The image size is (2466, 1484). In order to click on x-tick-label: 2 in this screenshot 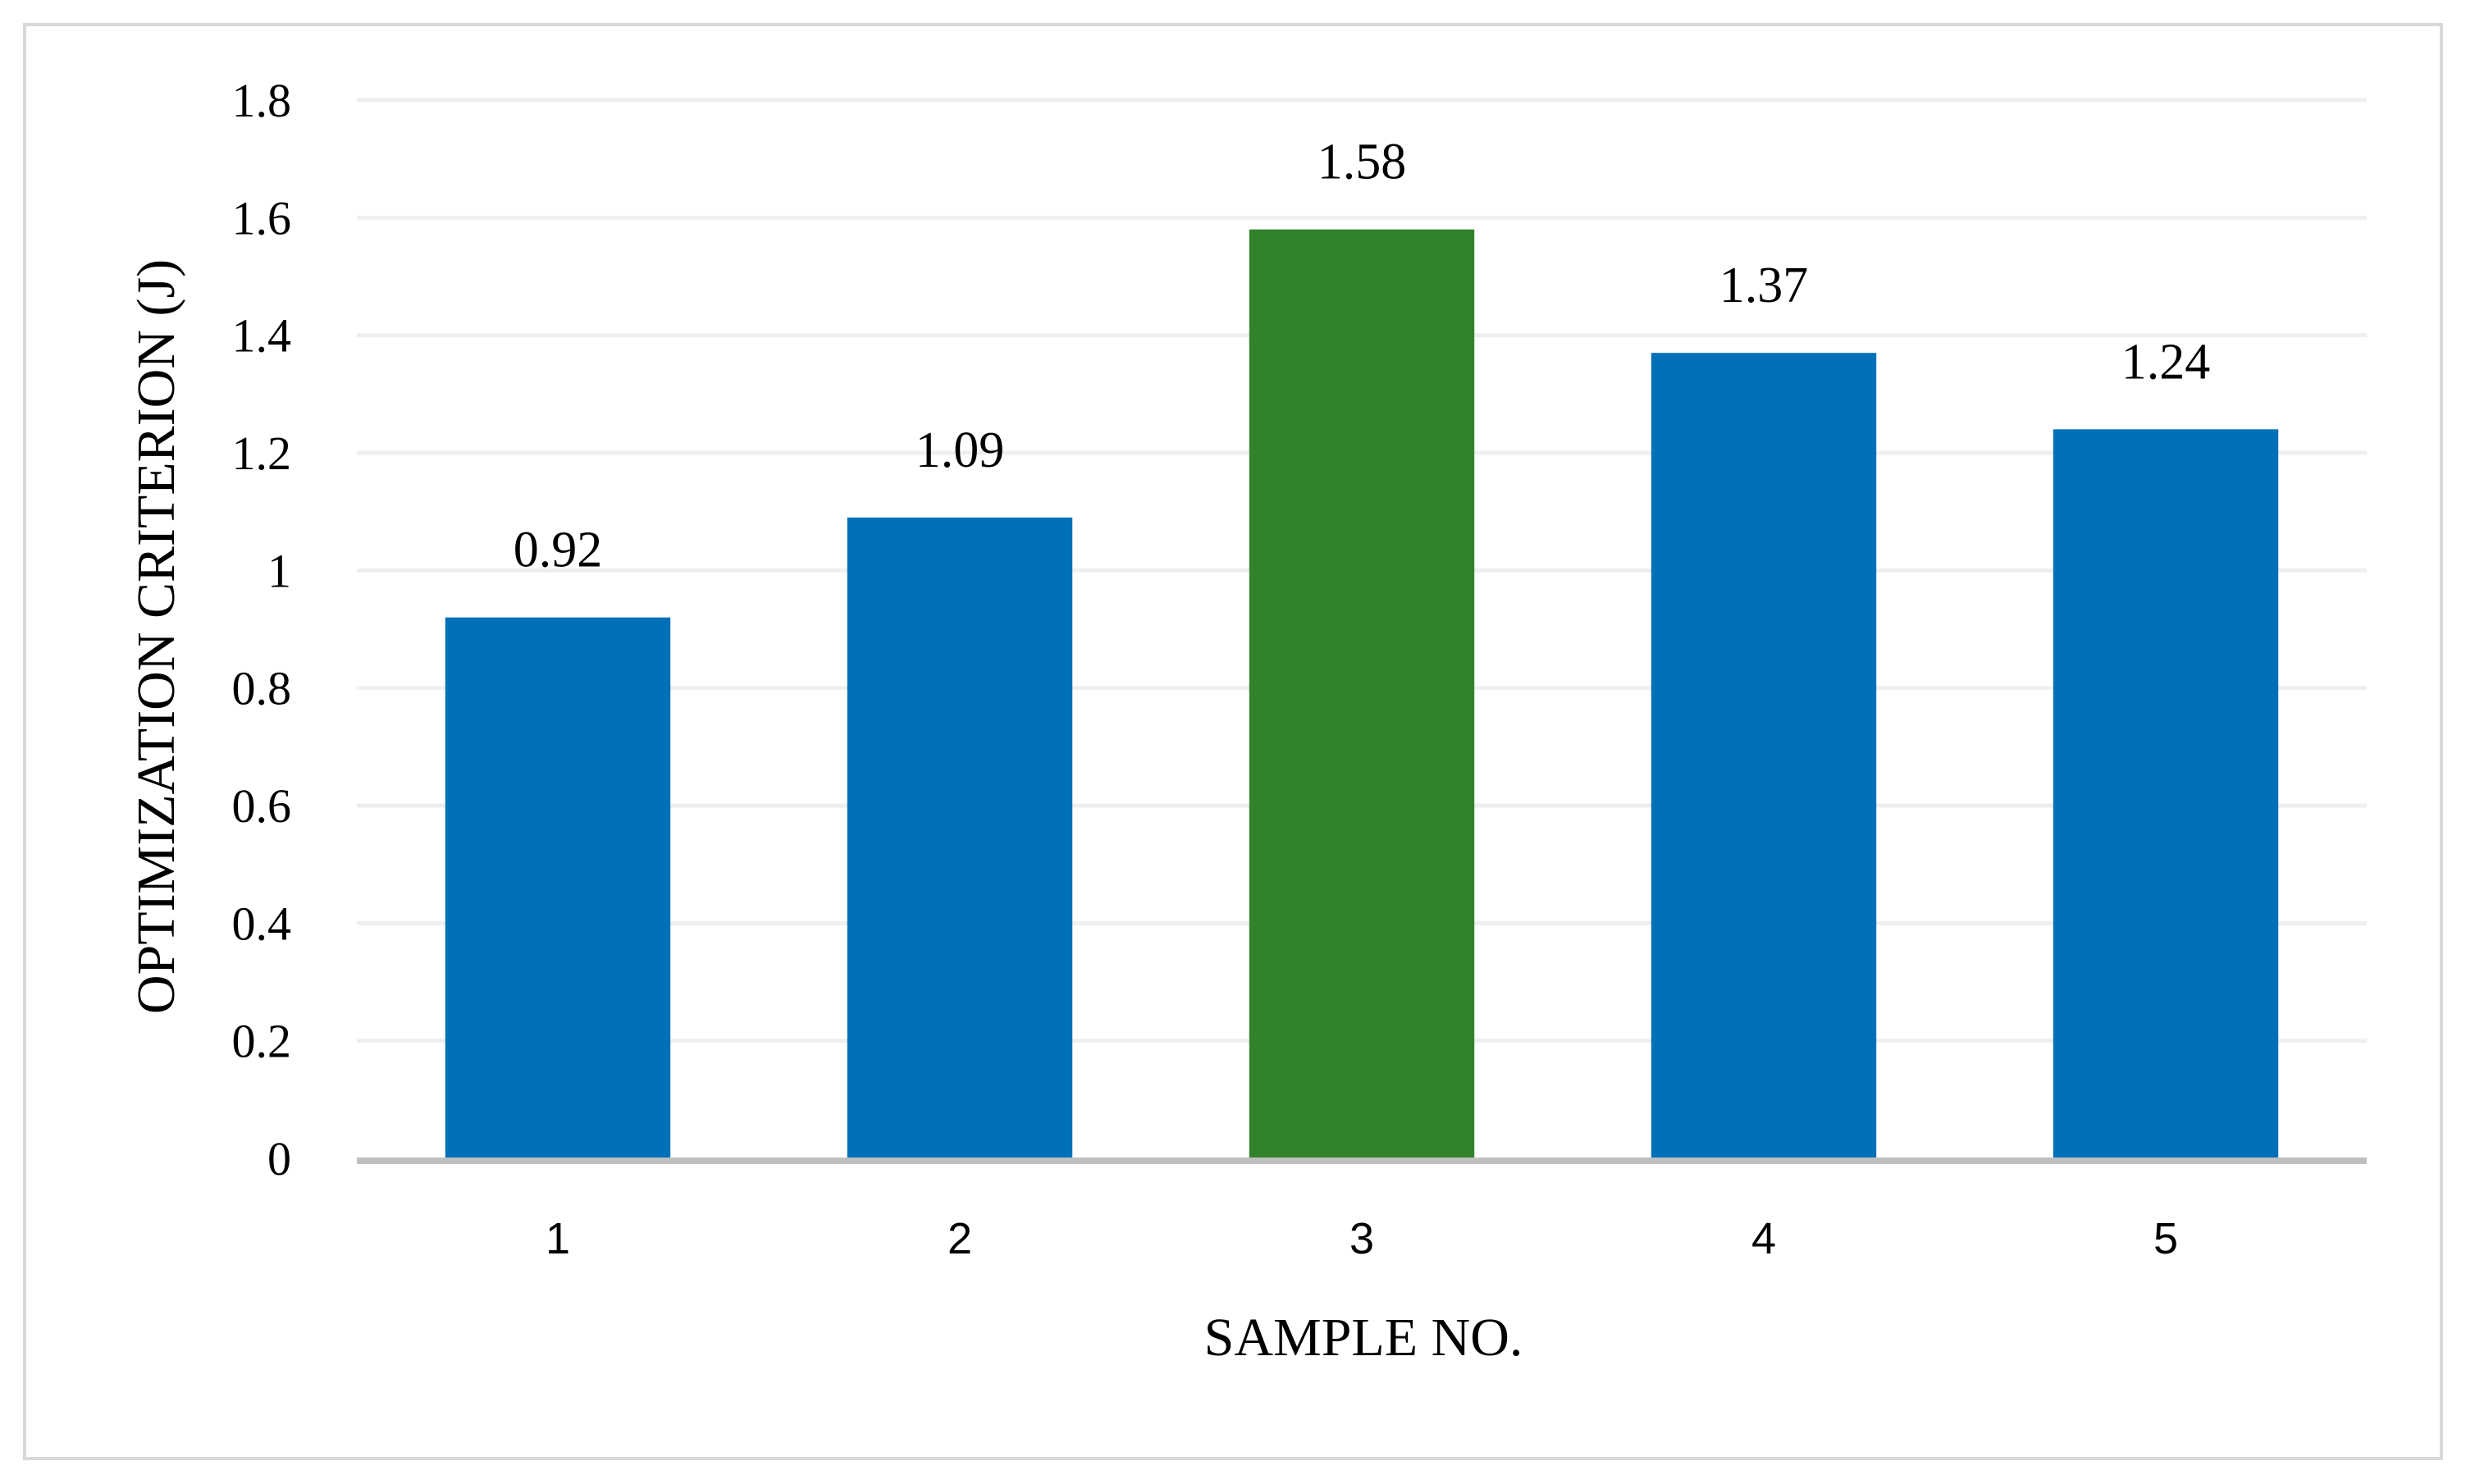, I will do `click(960, 1238)`.